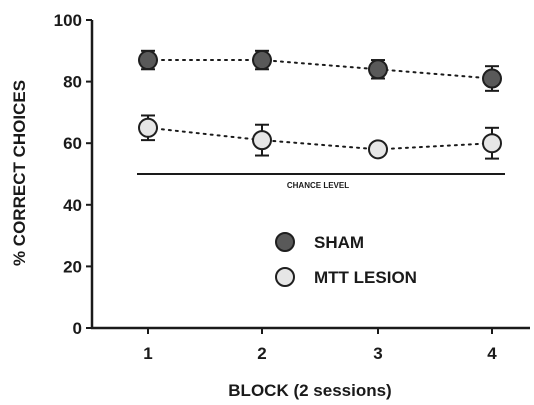  Describe the element at coordinates (72, 266) in the screenshot. I see `y-tick-label-20: 20` at that location.